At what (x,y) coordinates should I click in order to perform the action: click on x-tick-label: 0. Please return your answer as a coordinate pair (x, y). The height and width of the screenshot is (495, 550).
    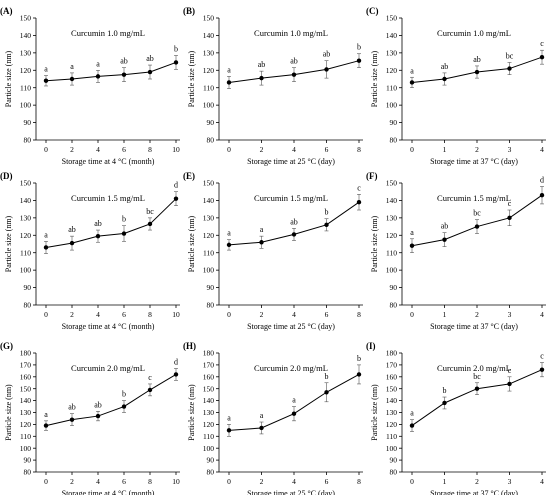
    Looking at the image, I should click on (46, 149).